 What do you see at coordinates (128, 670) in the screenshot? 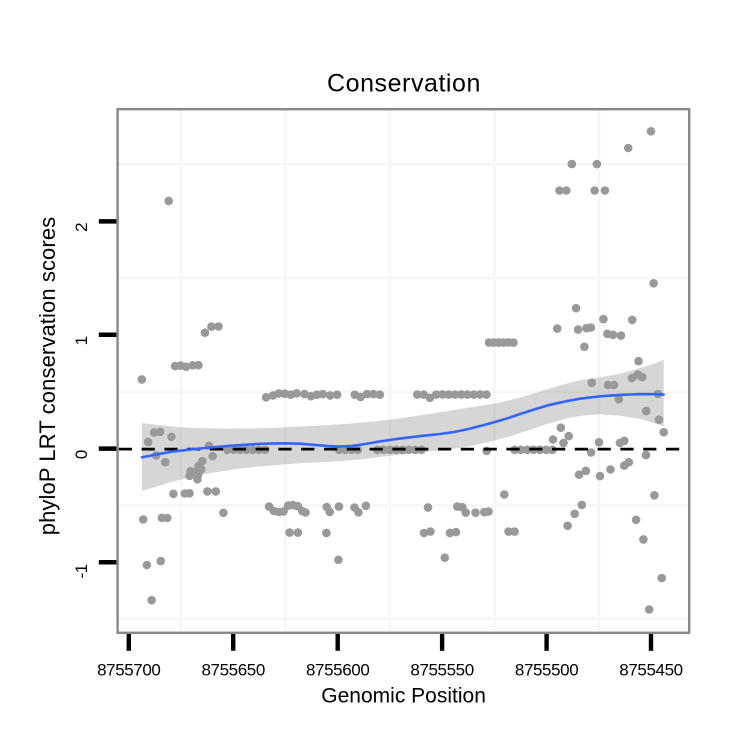
I see `svg-text: 8755700` at bounding box center [128, 670].